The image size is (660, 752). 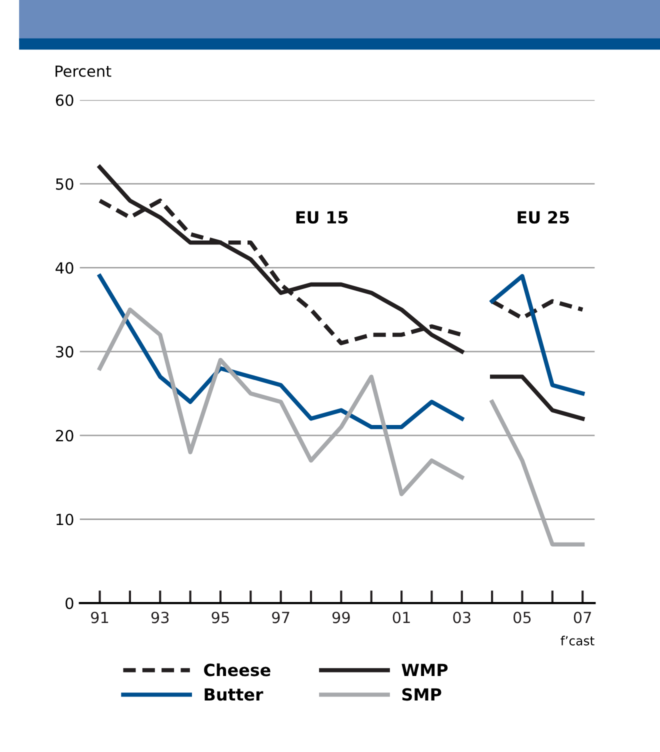 I want to click on x-tick-label: 97, so click(x=281, y=618).